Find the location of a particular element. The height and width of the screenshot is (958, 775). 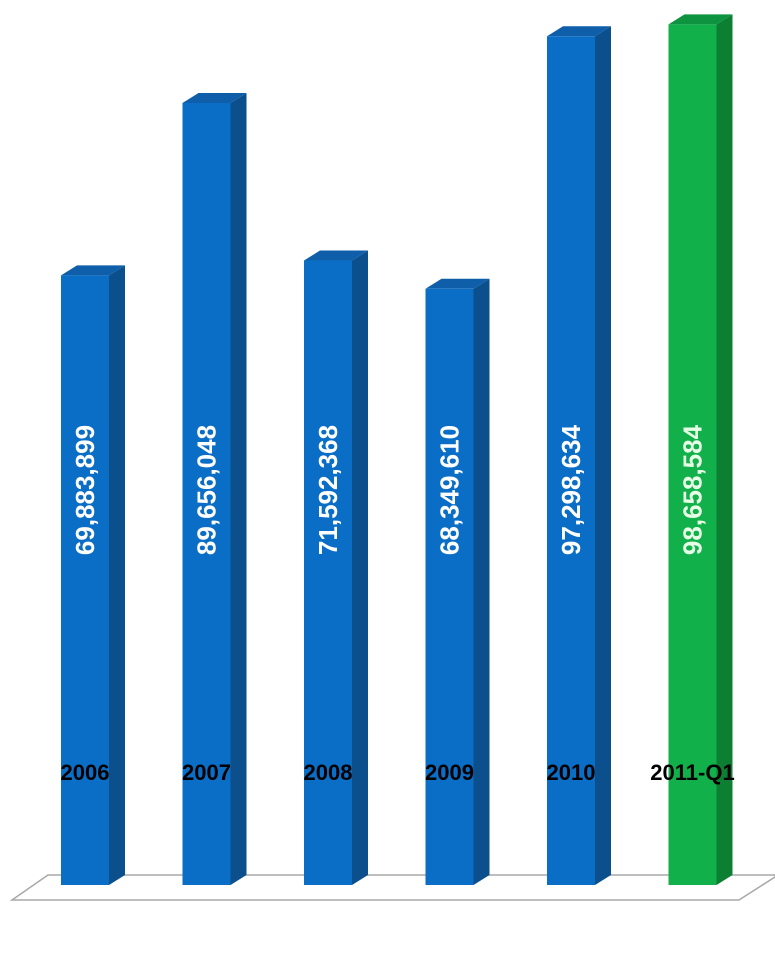

bar-2011-Q1: 98,658,584 is located at coordinates (700, 449).